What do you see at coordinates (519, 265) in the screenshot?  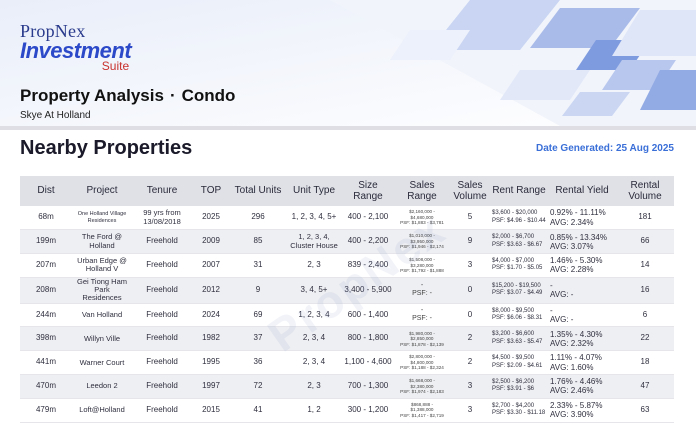 I see `cell-rent-range: $4,000 - $7,000 PSF: $1.70 - $5.05` at bounding box center [519, 265].